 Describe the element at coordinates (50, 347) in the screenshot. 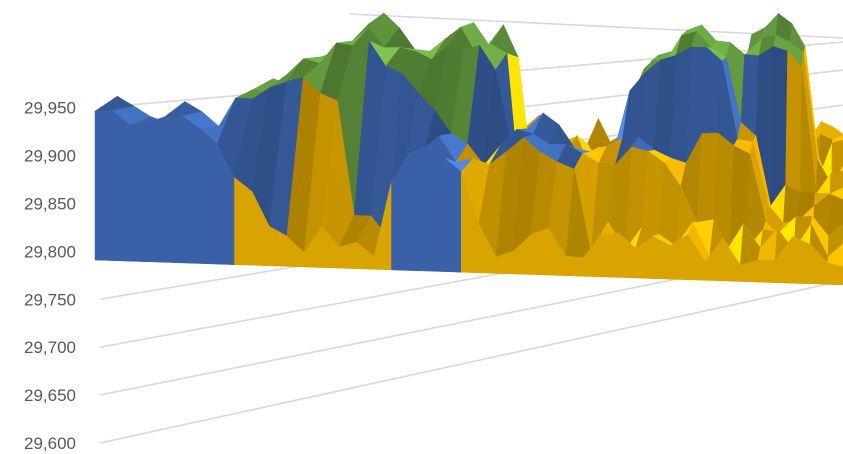

I see `y-tick-label: 29,700` at that location.